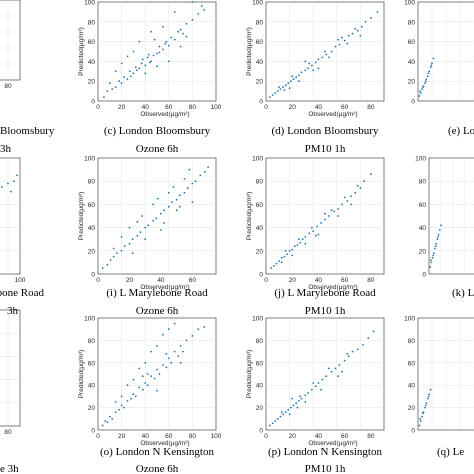  I want to click on partial-caption: (k) L, so click(463, 293).